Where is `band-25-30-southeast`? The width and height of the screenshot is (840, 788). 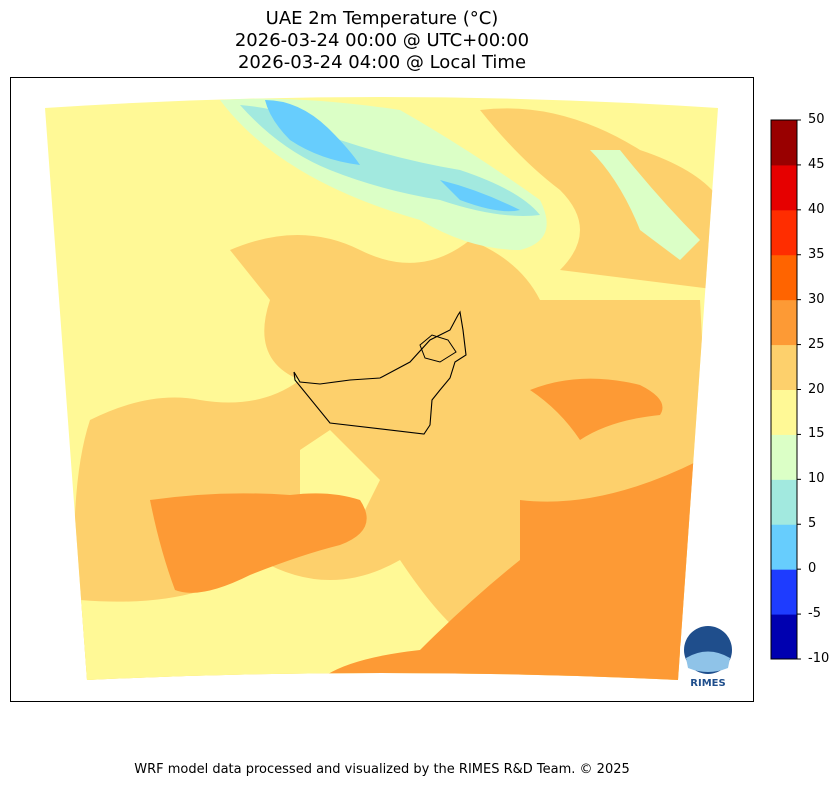 band-25-30-southeast is located at coordinates (514, 570).